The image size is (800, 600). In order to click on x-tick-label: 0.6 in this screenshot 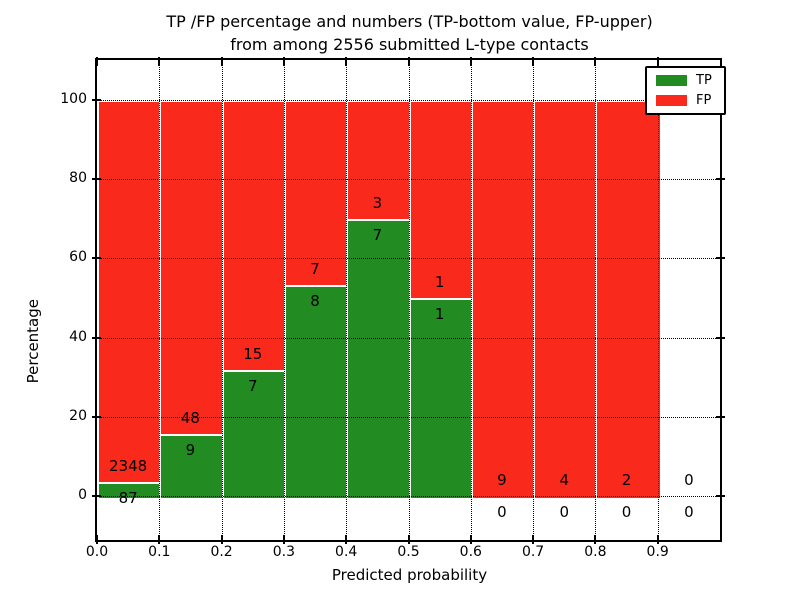, I will do `click(470, 552)`.